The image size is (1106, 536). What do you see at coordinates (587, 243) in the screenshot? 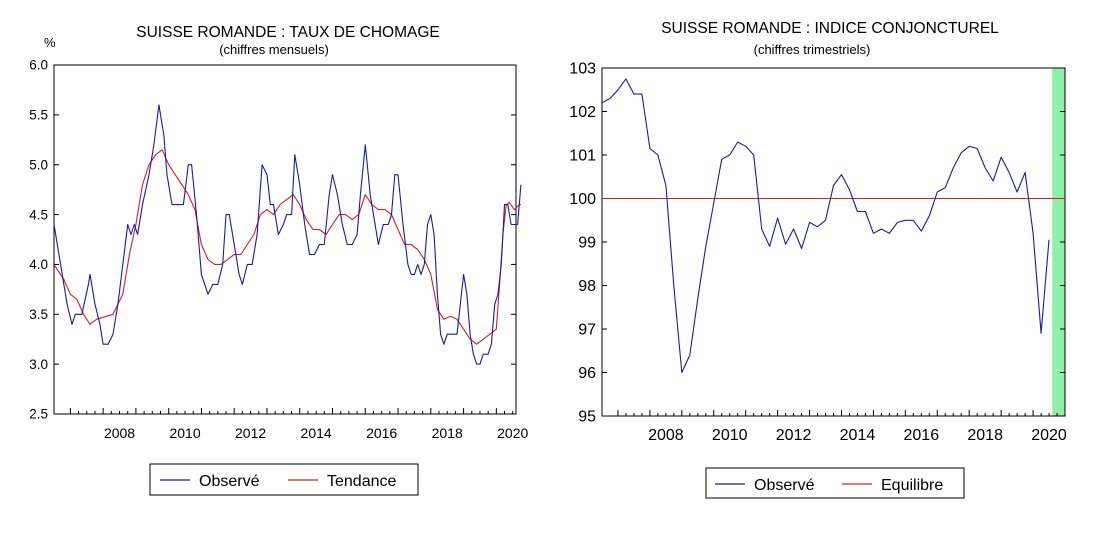
I see `y-tick-label: 99` at bounding box center [587, 243].